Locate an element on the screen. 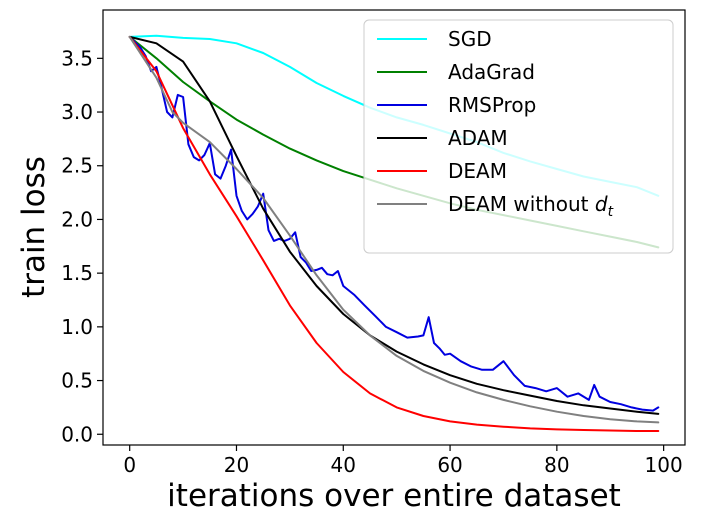 This screenshot has width=706, height=529. x-axis-title: iterations over entire dataset is located at coordinates (394, 496).